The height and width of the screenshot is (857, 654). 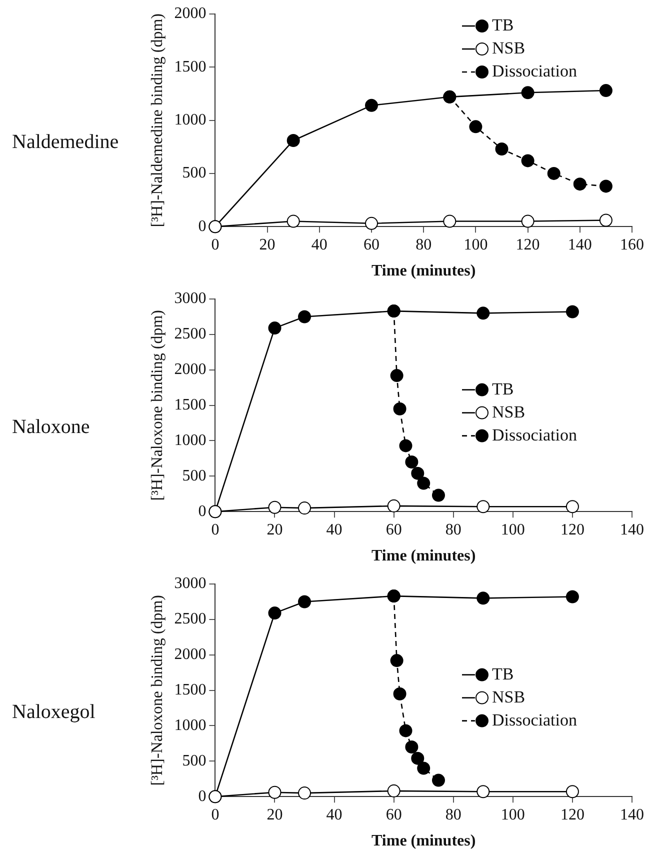 What do you see at coordinates (65, 142) in the screenshot?
I see `text: Naldemedine` at bounding box center [65, 142].